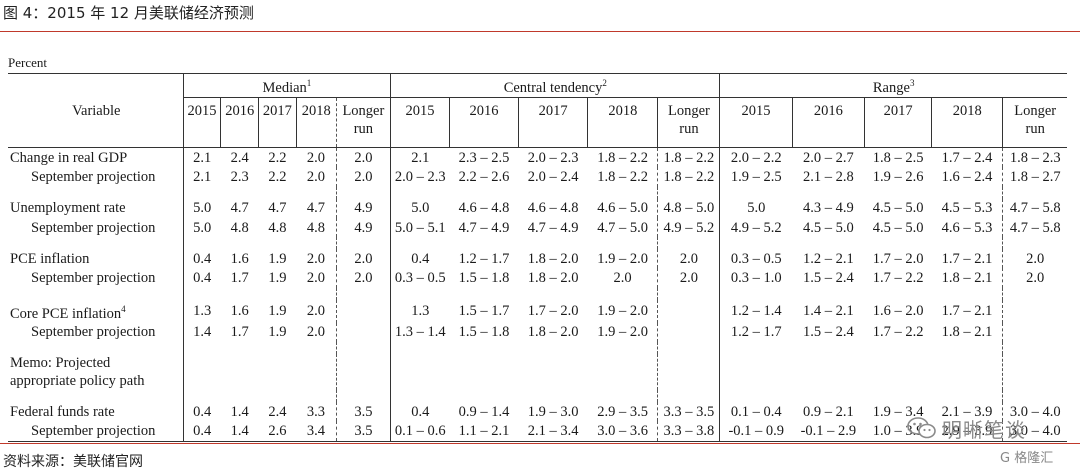 Image resolution: width=1080 pixels, height=475 pixels. I want to click on group-range-label: Range, so click(891, 88).